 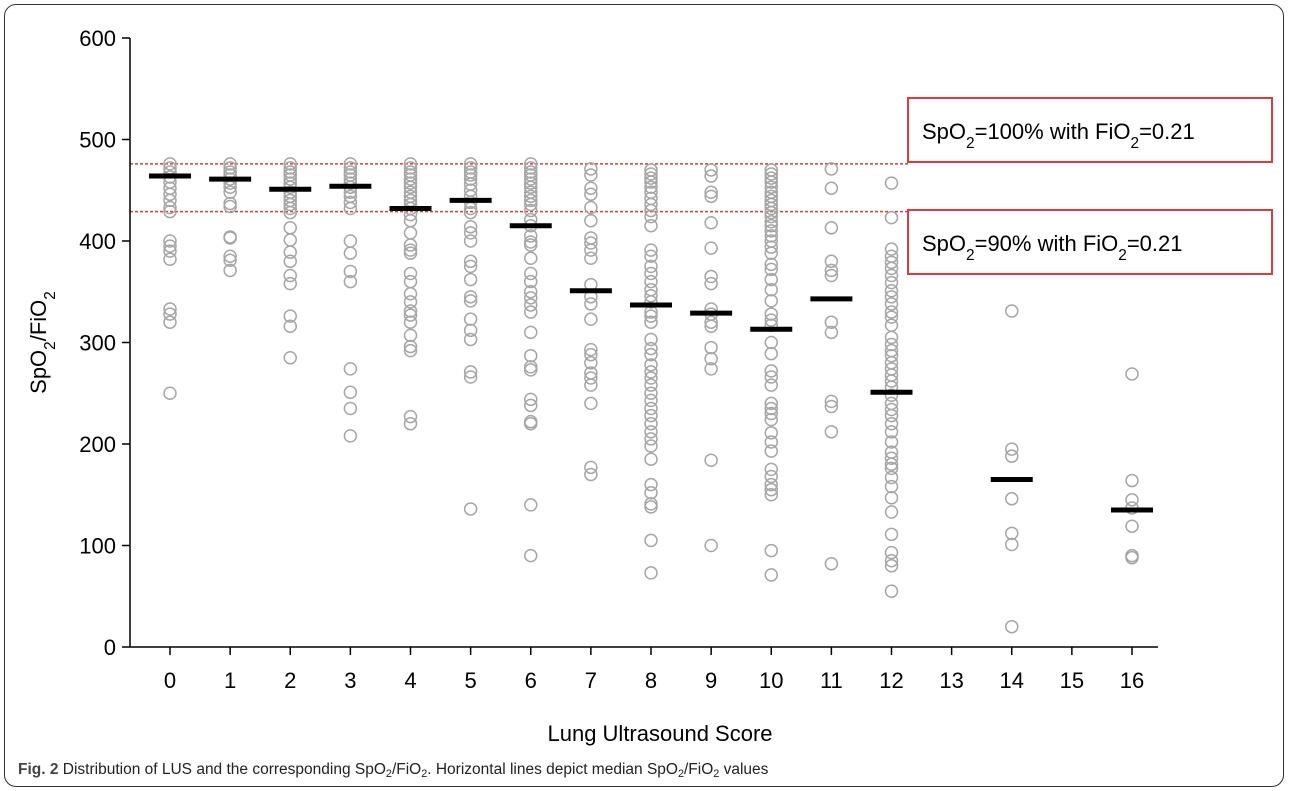 What do you see at coordinates (170, 680) in the screenshot?
I see `x-tick-label: 0` at bounding box center [170, 680].